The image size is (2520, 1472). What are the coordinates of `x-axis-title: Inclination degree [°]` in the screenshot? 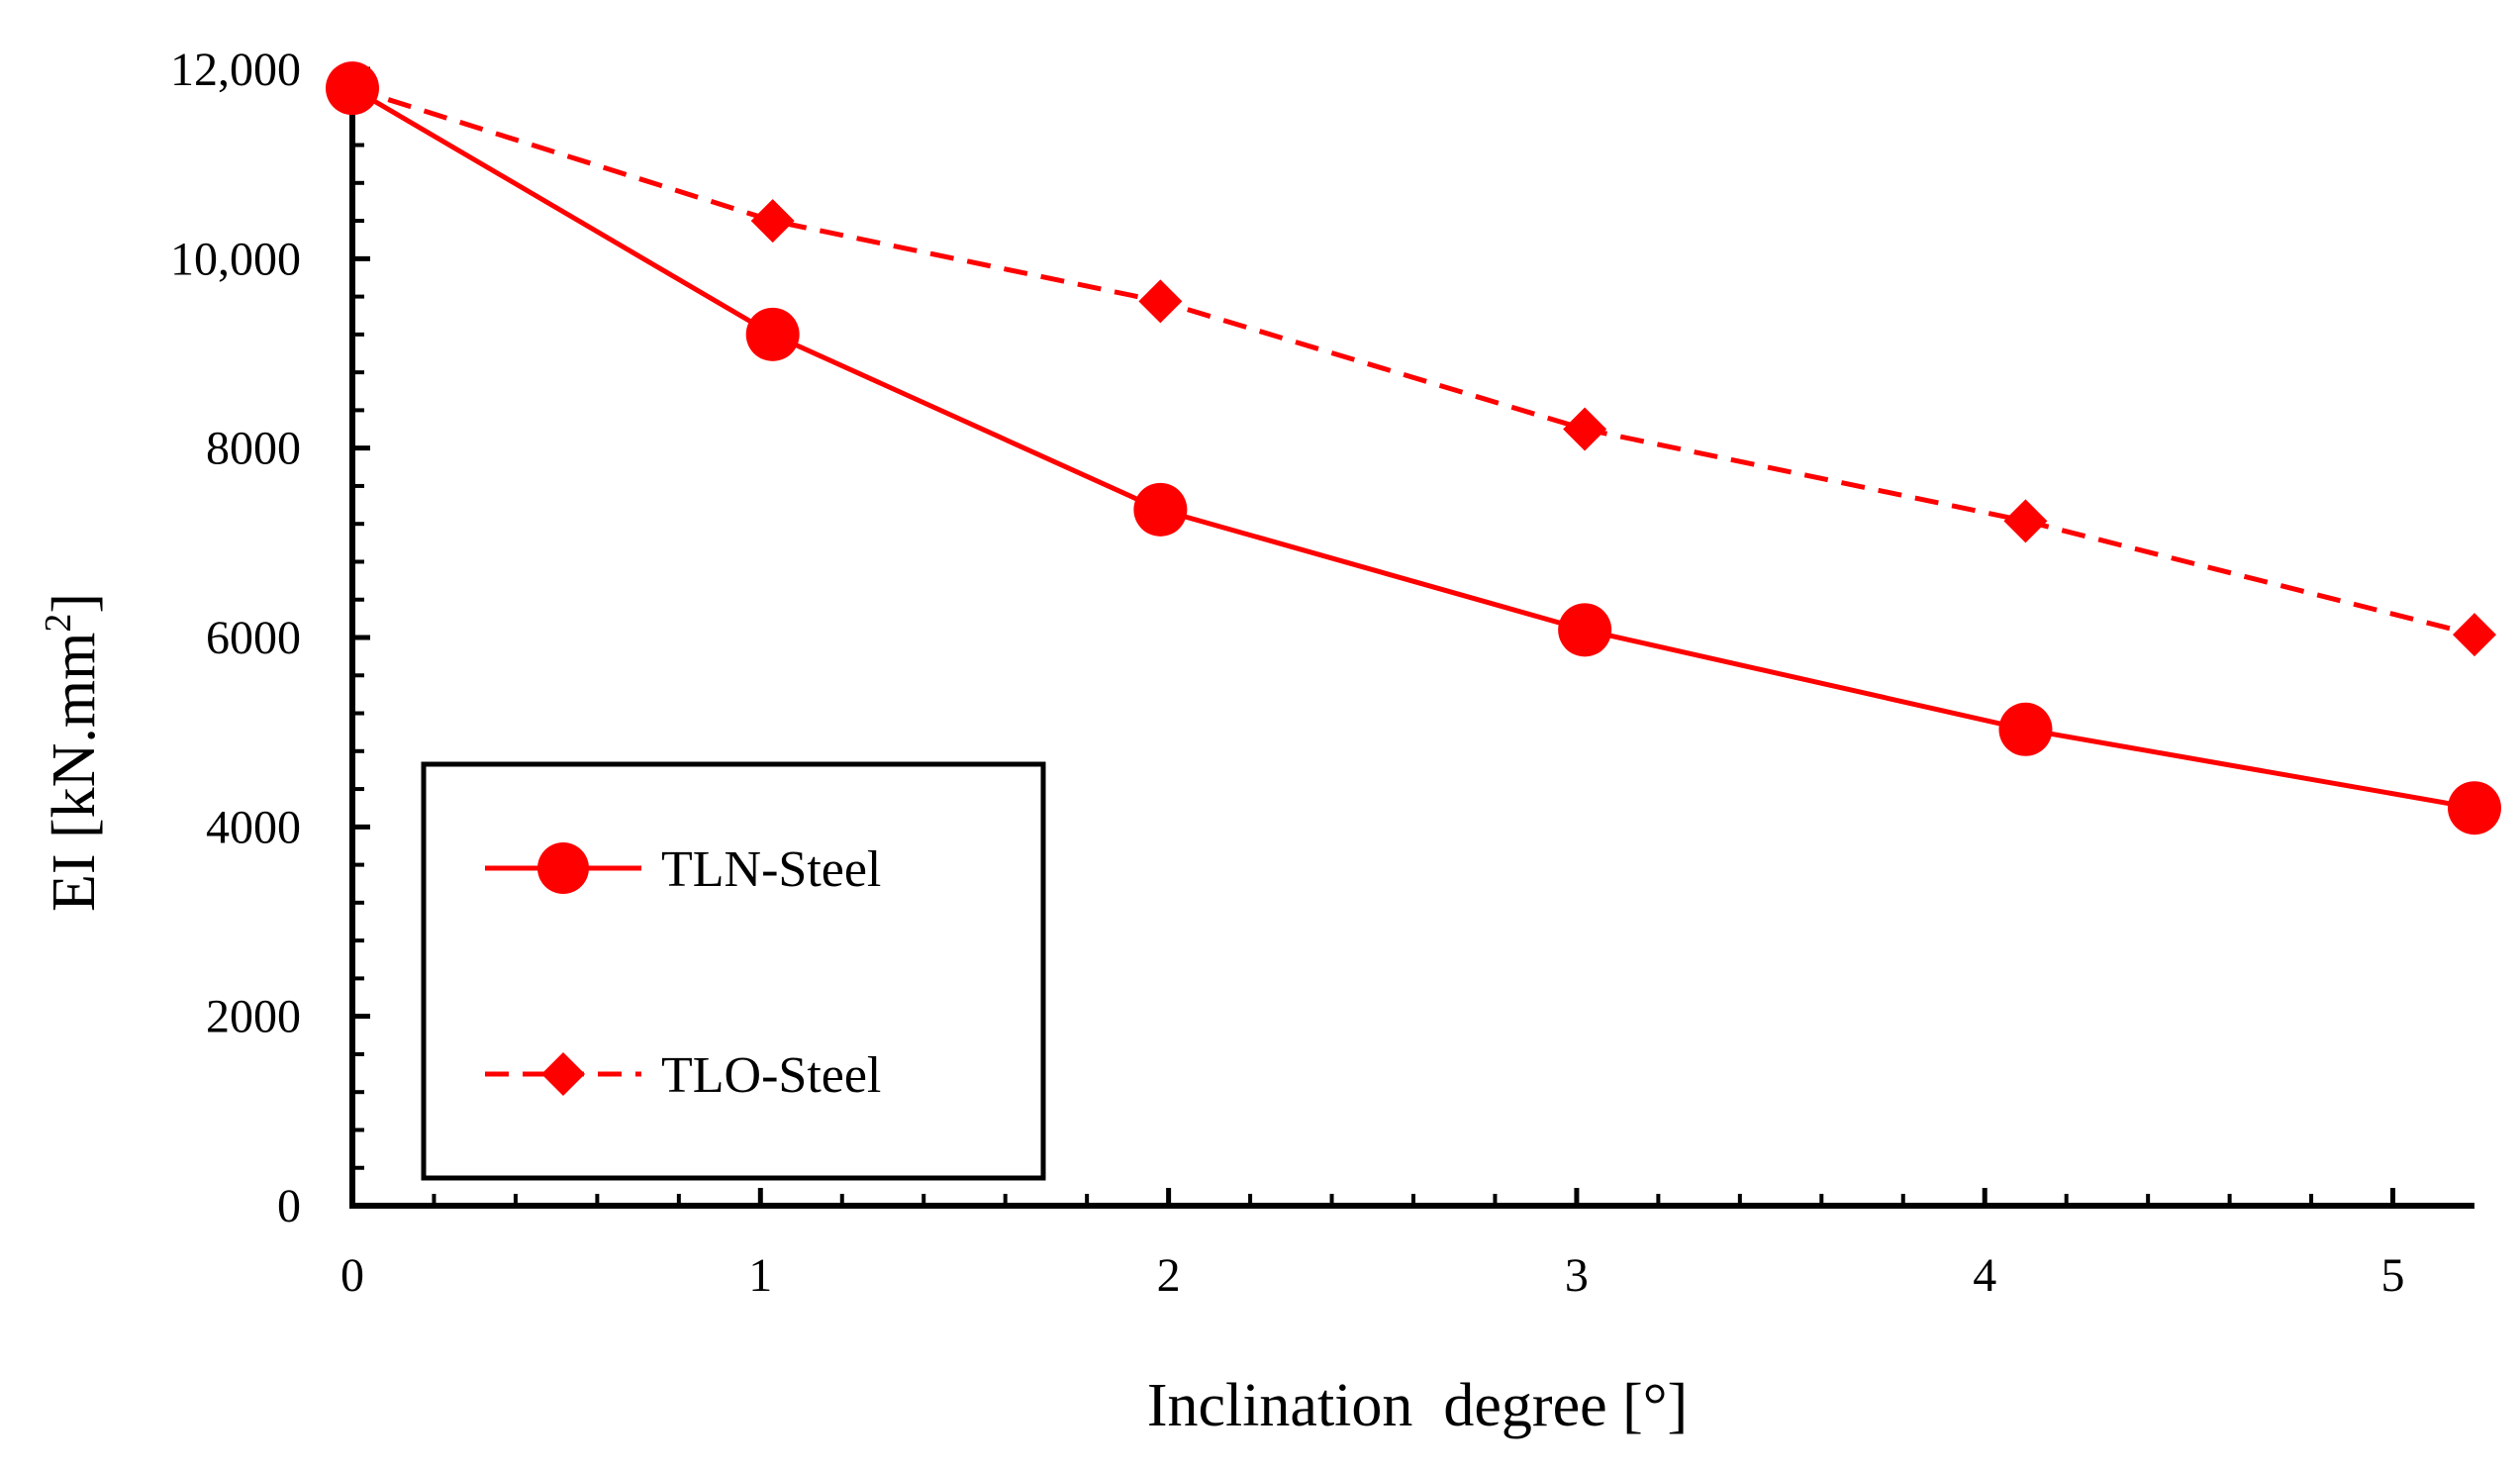 It's located at (1417, 1406).